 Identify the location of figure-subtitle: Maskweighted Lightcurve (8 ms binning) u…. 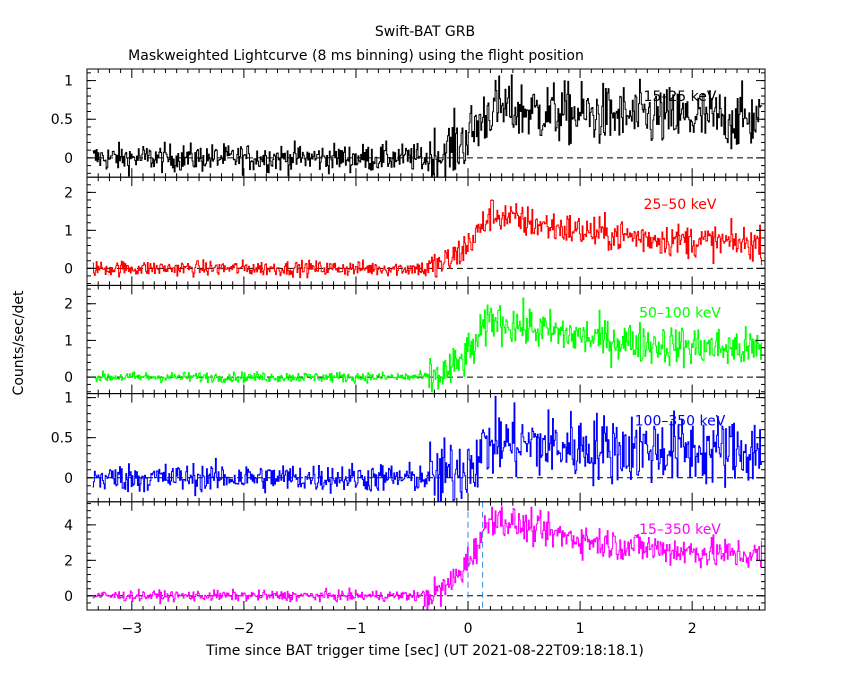
(356, 56).